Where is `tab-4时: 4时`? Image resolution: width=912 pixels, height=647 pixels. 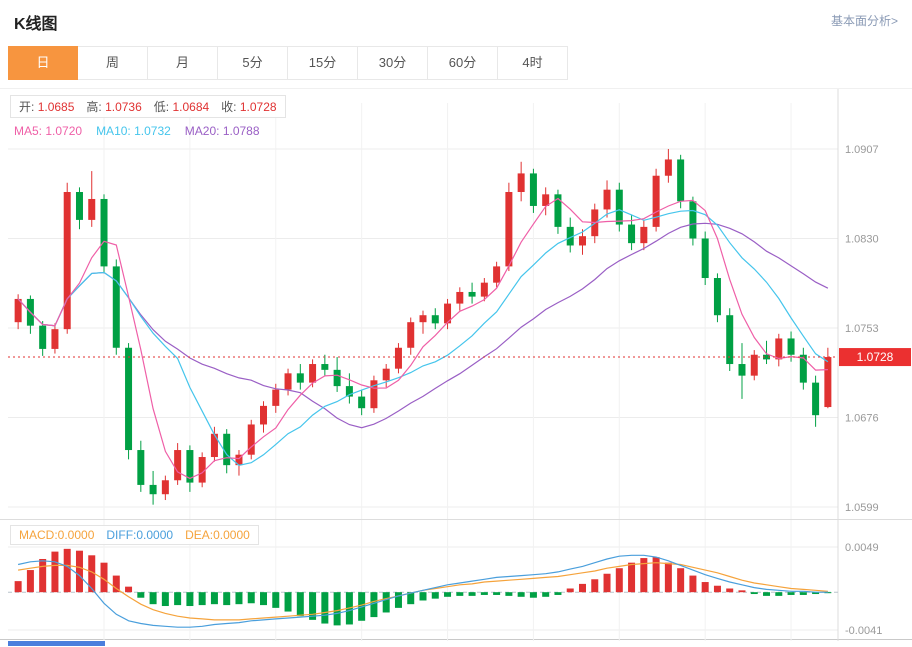 tab-4时: 4时 is located at coordinates (533, 63).